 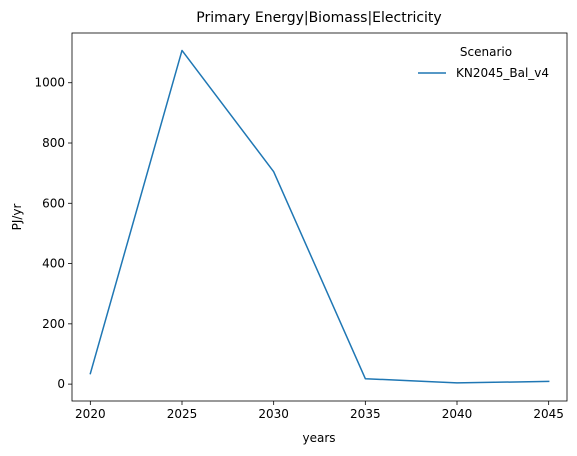 What do you see at coordinates (486, 52) in the screenshot?
I see `legend-title: Scenario` at bounding box center [486, 52].